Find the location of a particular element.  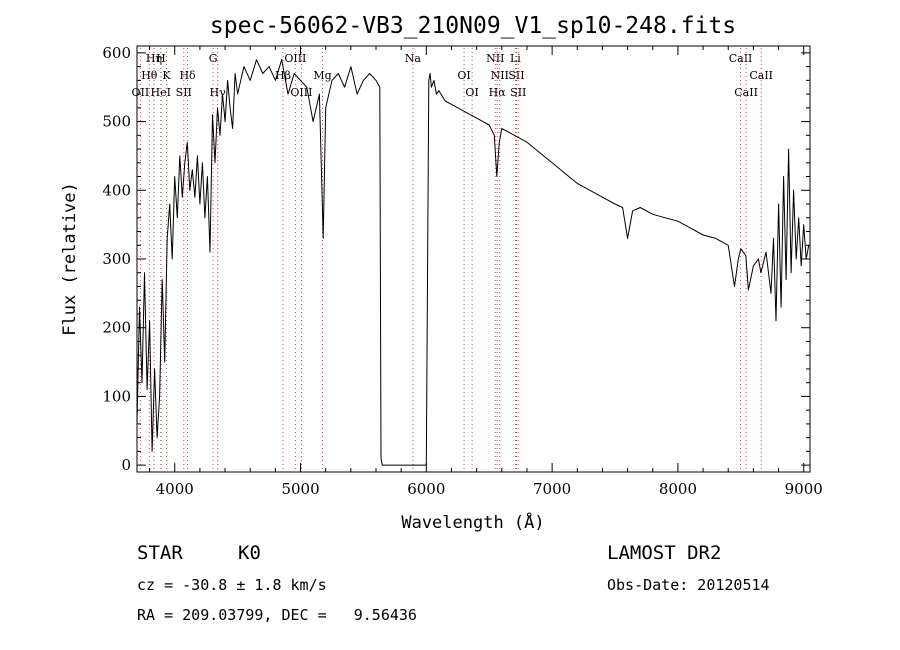

line-marker-label-2: Hθ is located at coordinates (149, 75).